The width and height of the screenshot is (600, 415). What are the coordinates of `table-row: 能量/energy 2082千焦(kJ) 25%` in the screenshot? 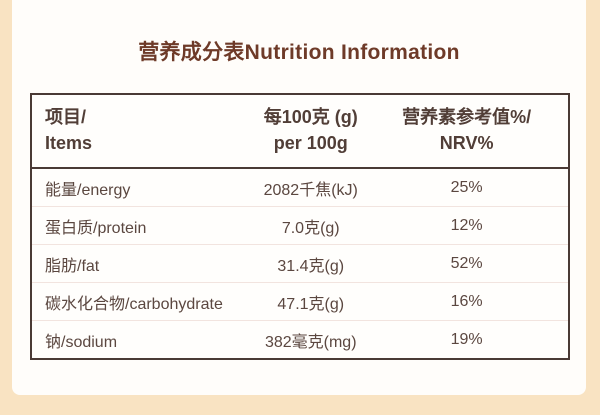 It's located at (300, 187).